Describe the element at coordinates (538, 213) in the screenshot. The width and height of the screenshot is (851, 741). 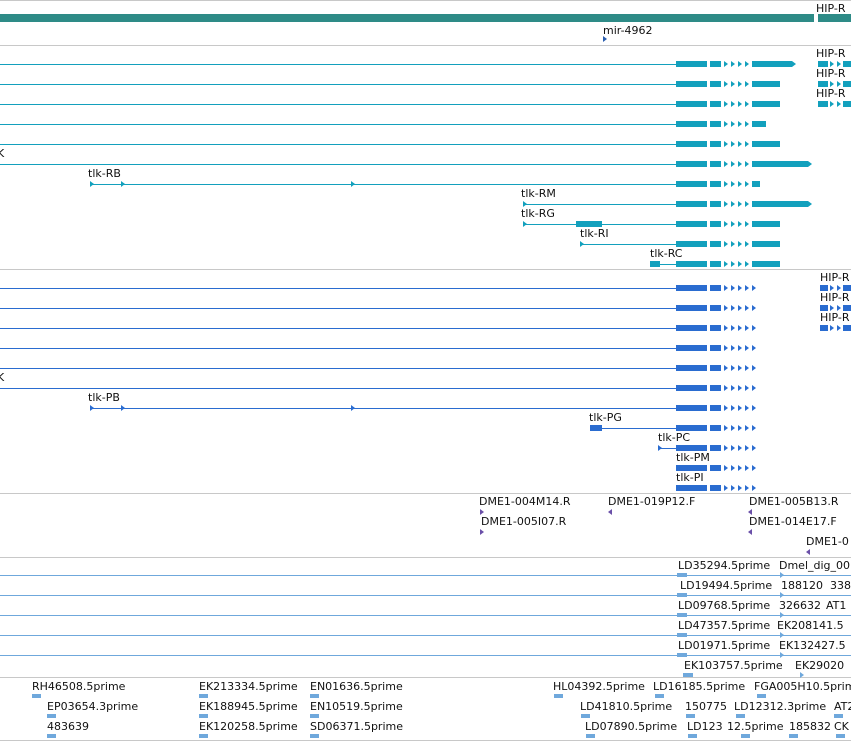
I see `transcript-tlk-rg-label: tlk-RG` at that location.